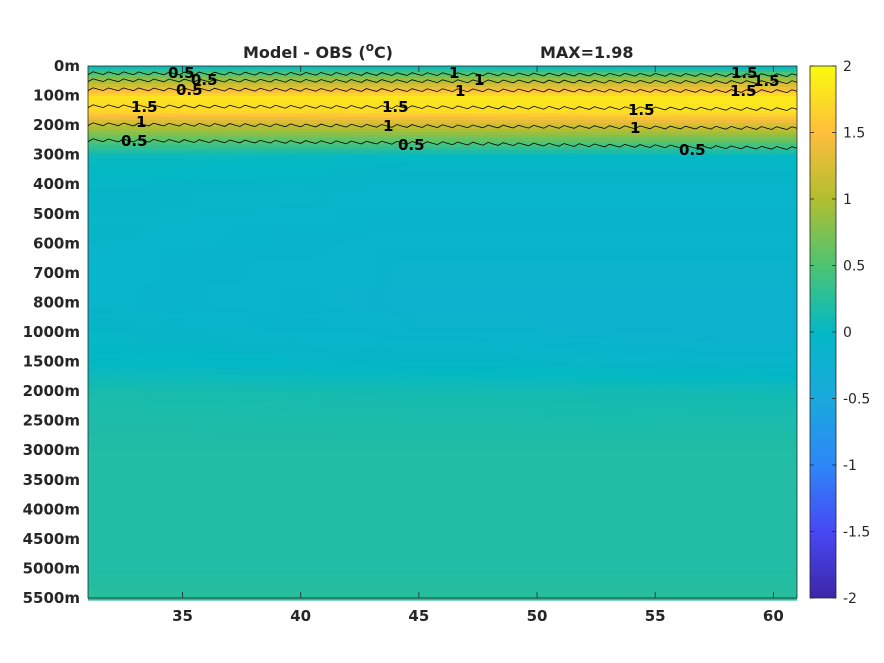 The width and height of the screenshot is (884, 663). What do you see at coordinates (51, 421) in the screenshot?
I see `y-tick-label: 2500m` at bounding box center [51, 421].